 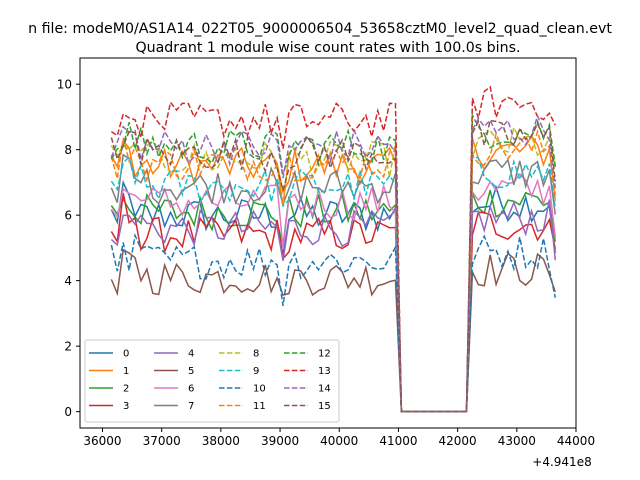 What do you see at coordinates (561, 462) in the screenshot?
I see `x-axis-offset-label: +4.941e8` at bounding box center [561, 462].